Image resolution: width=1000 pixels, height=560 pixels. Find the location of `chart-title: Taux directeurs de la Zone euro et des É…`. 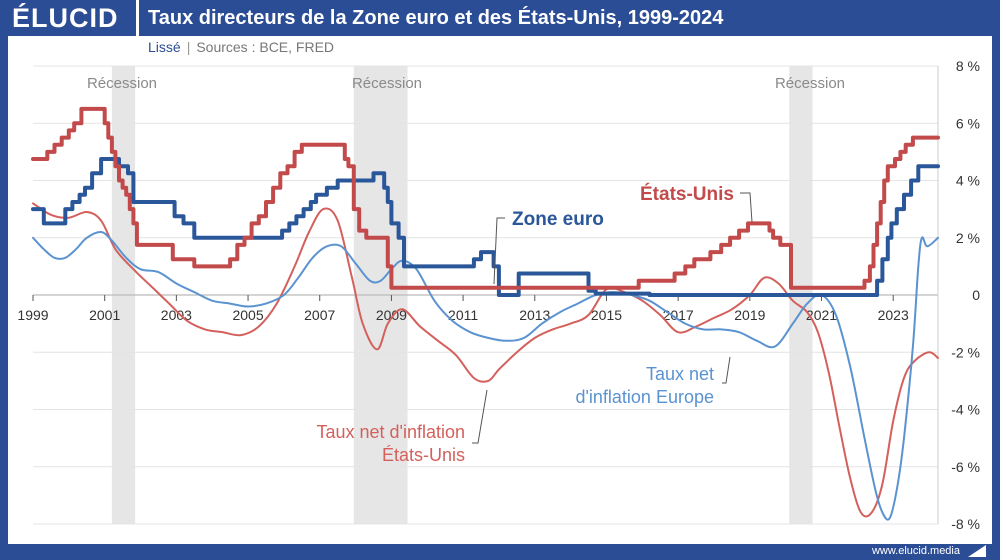

chart-title: Taux directeurs de la Zone euro et des É… is located at coordinates (436, 18).